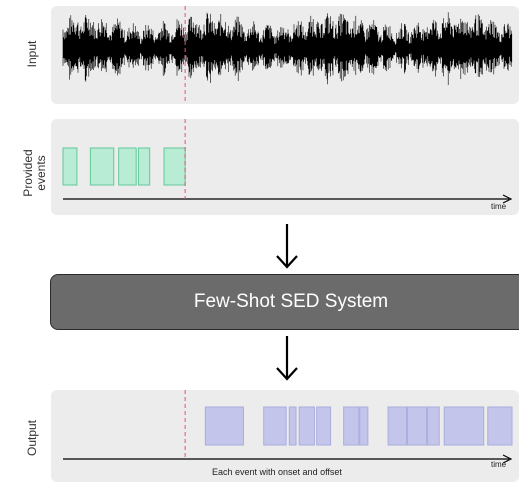  What do you see at coordinates (28, 173) in the screenshot?
I see `provided-label-line1: Provided` at bounding box center [28, 173].